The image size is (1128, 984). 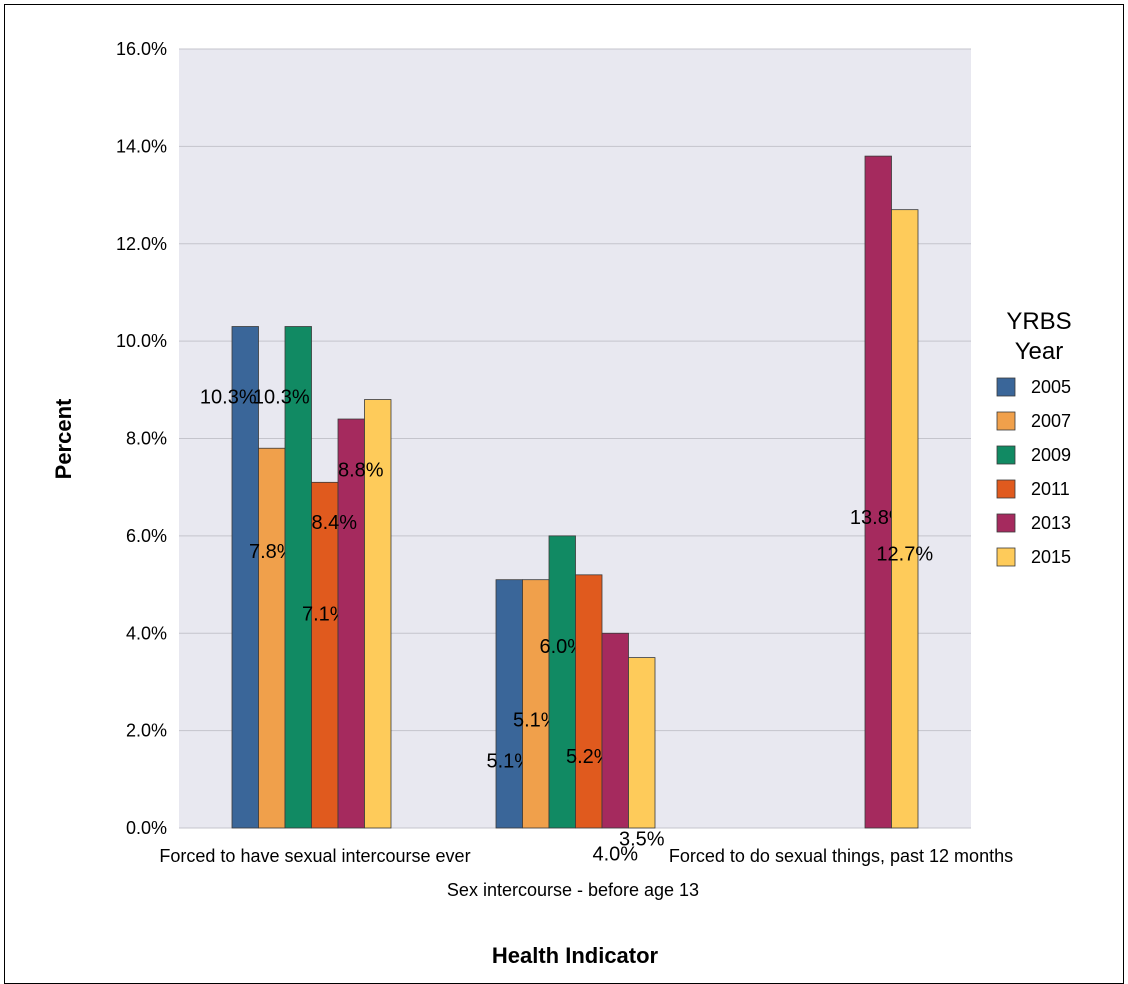 I want to click on y-tick-label: 16.0%, so click(x=141, y=49).